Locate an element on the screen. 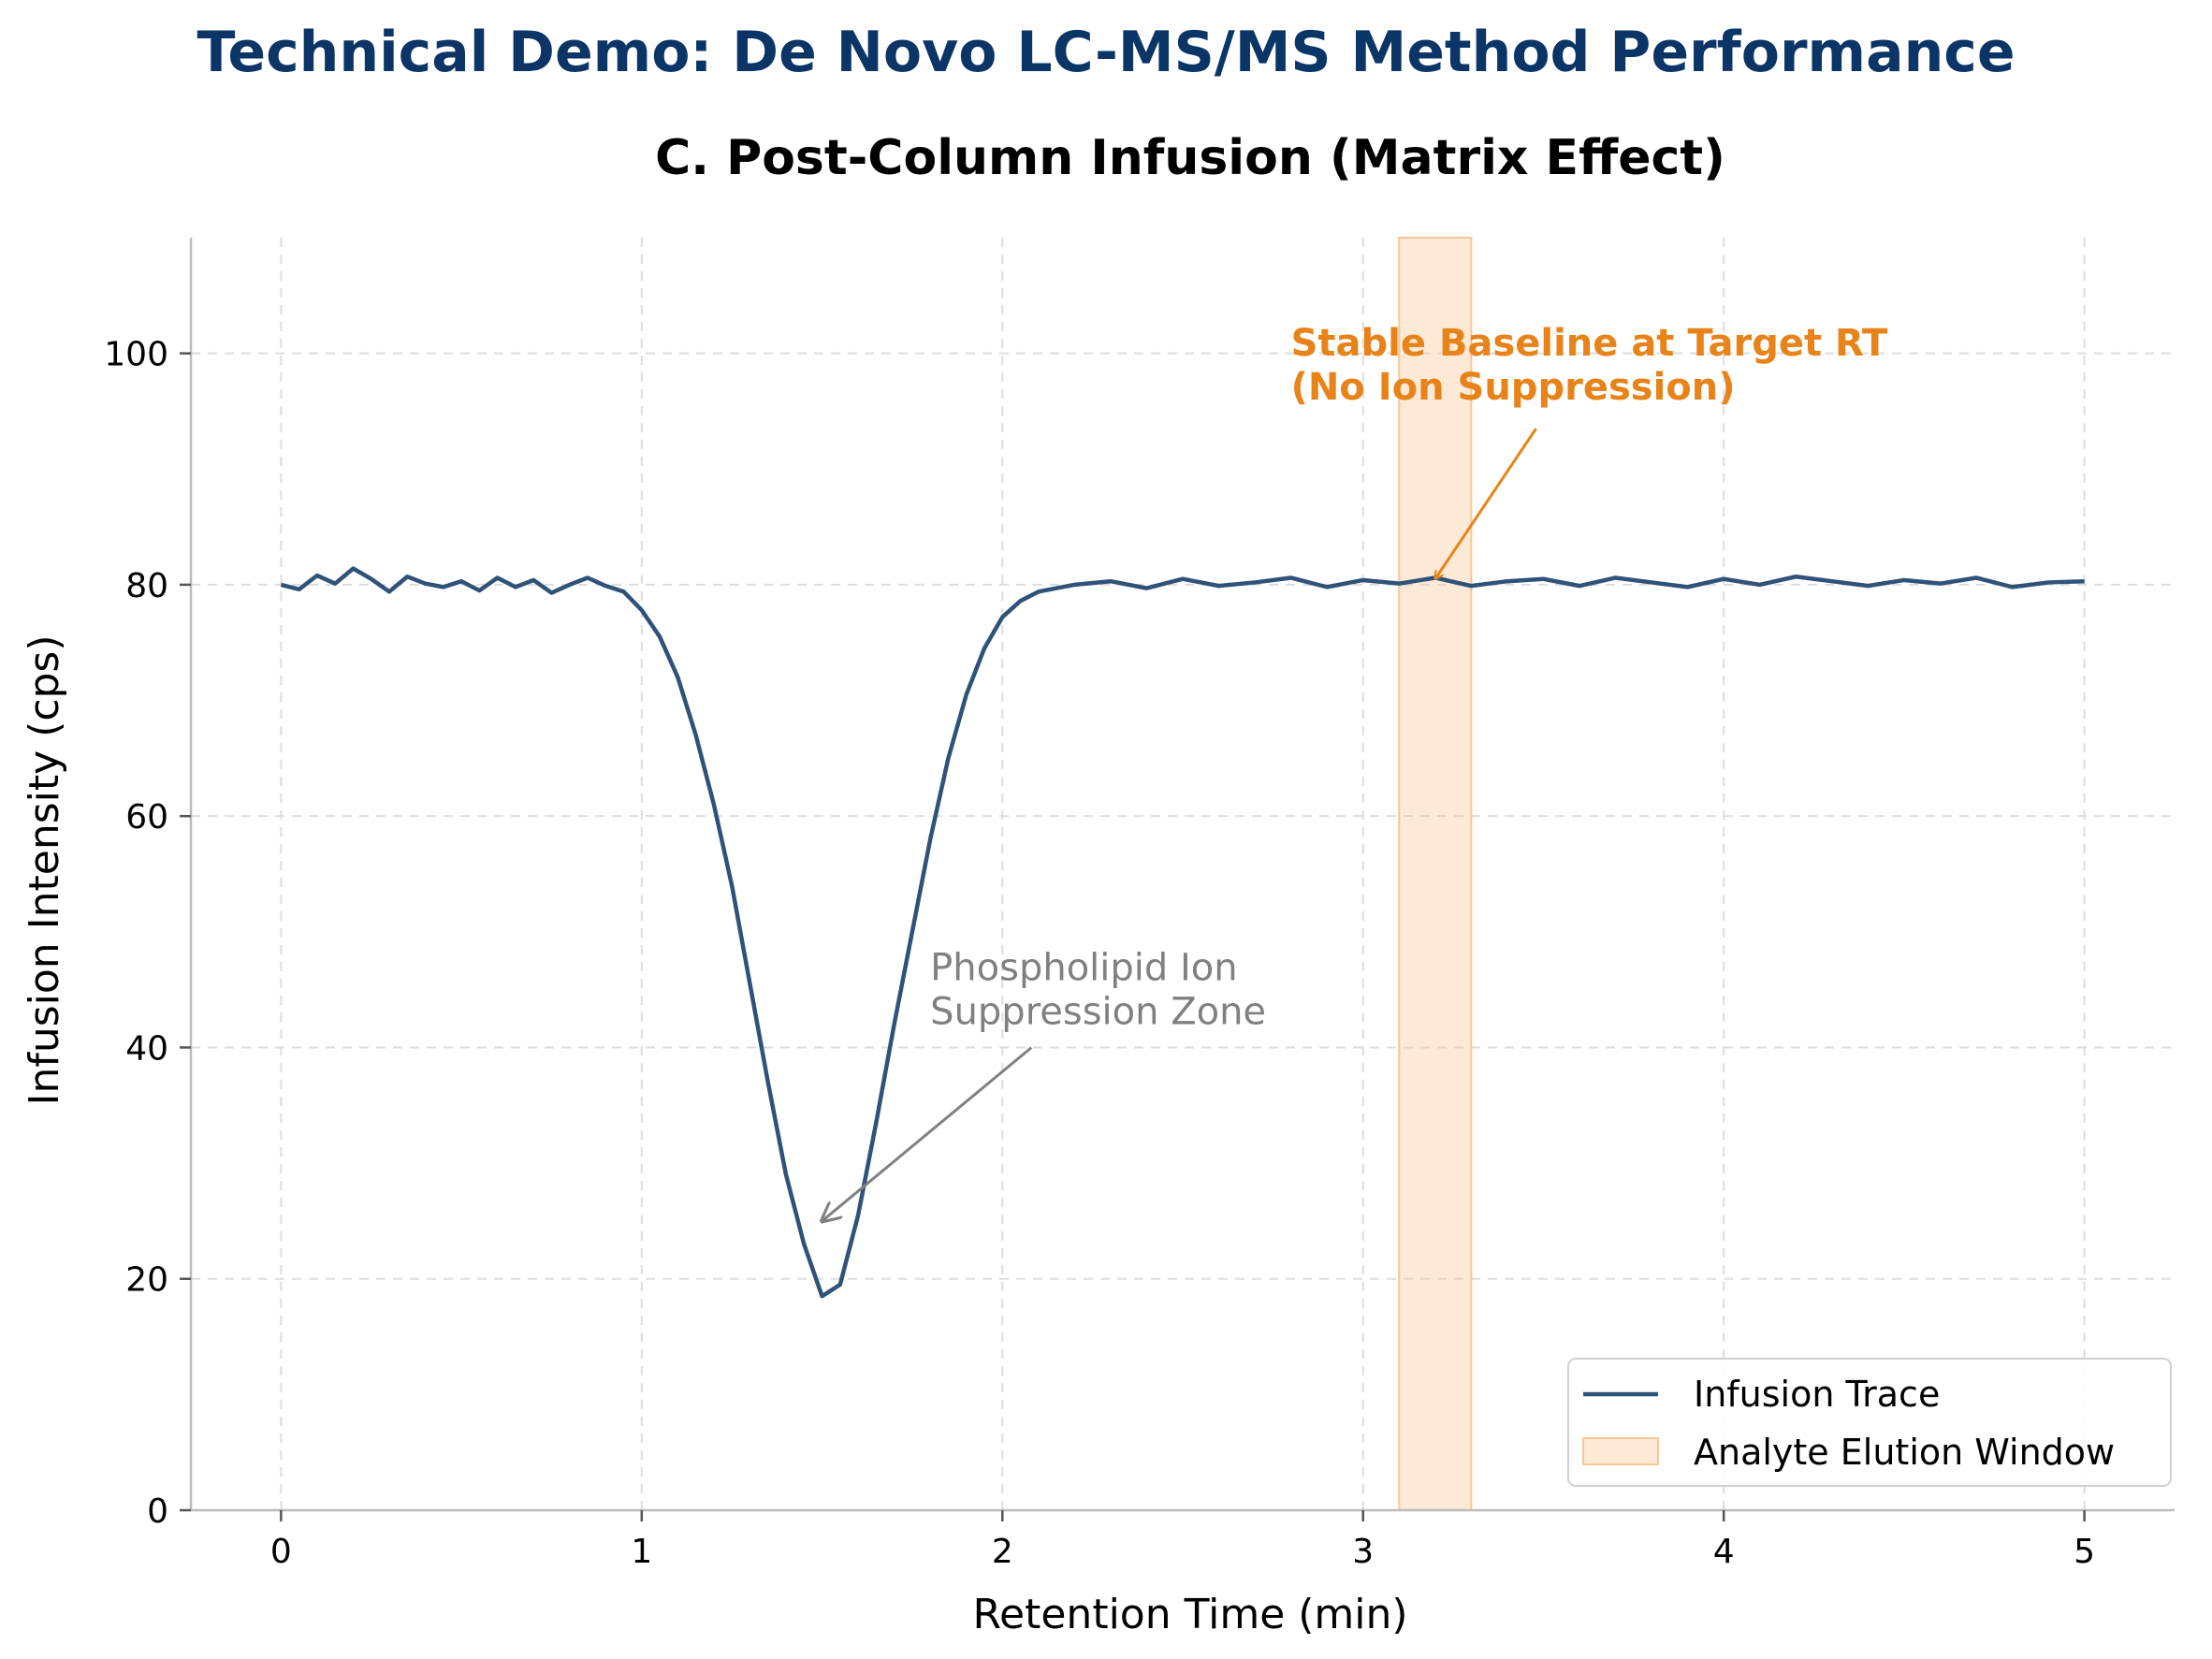 The width and height of the screenshot is (2212, 1659). legend-window-swatch is located at coordinates (1620, 1451).